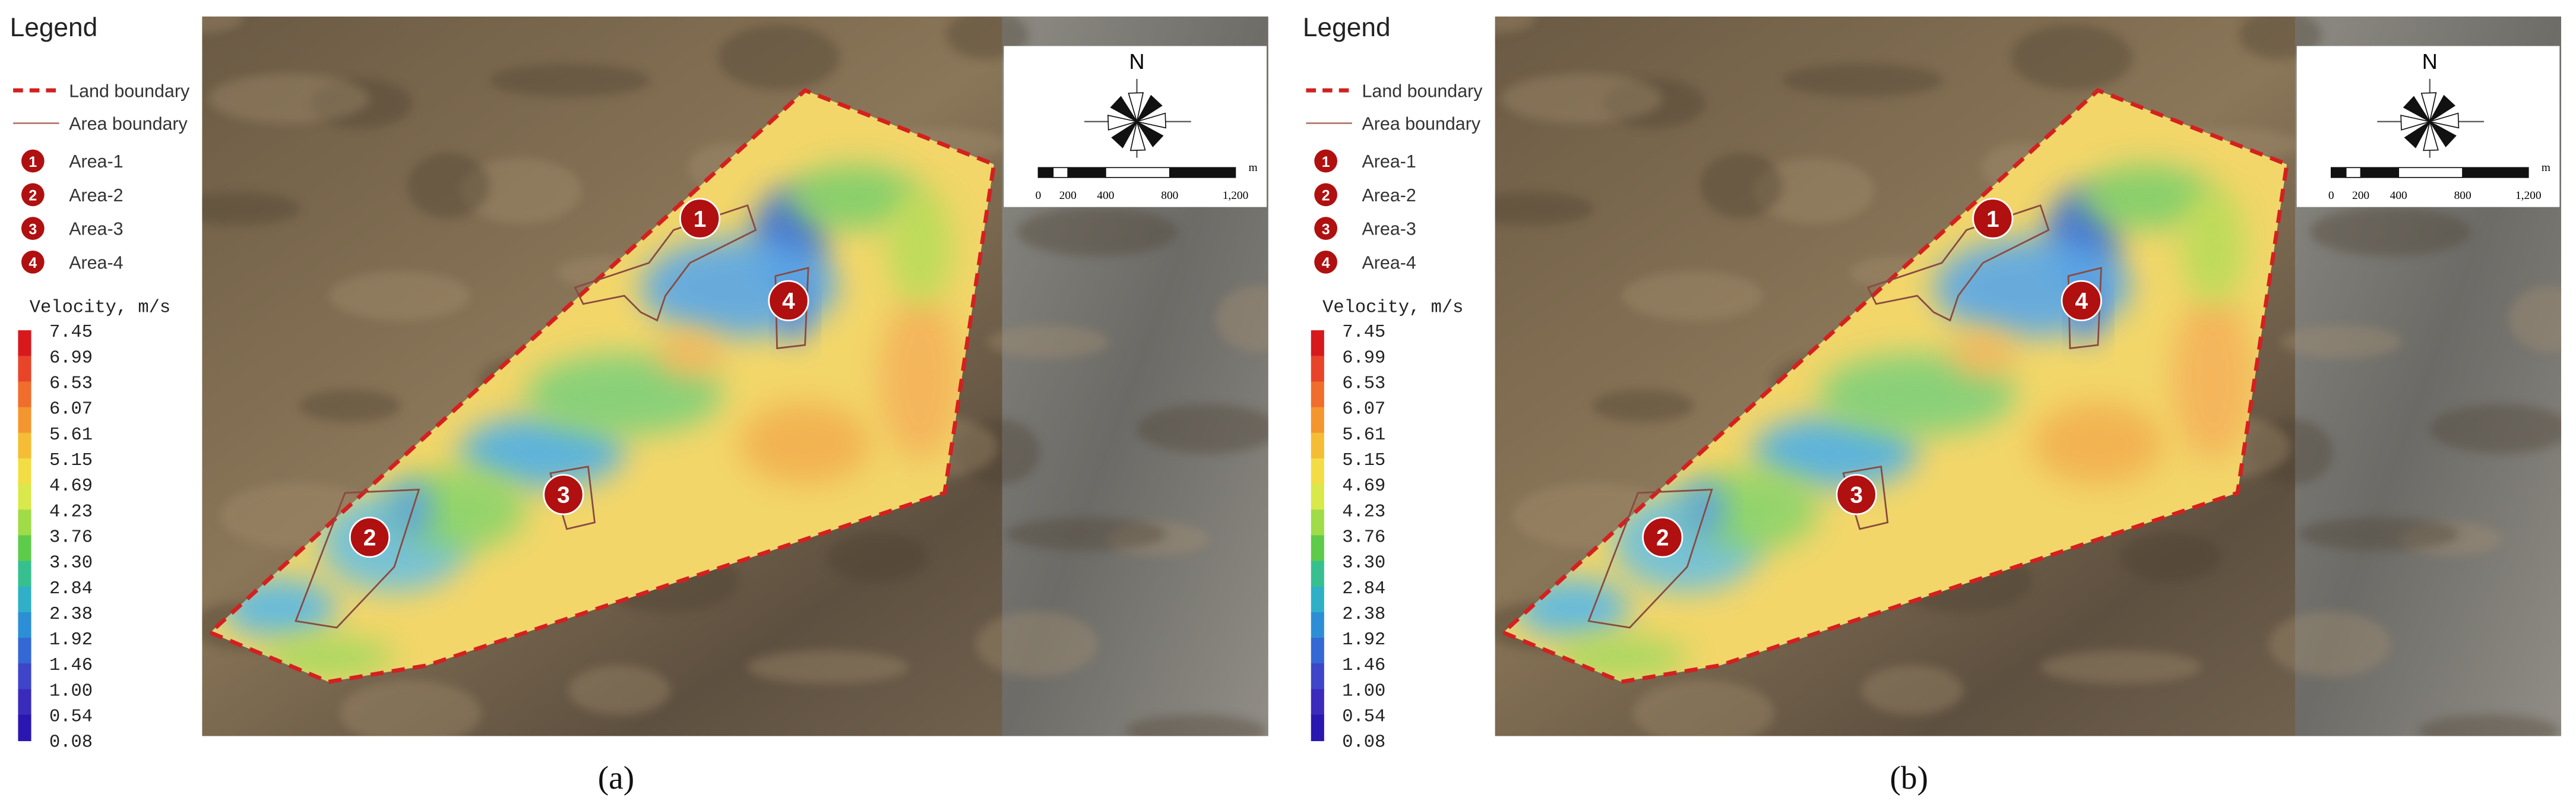  What do you see at coordinates (1253, 168) in the screenshot?
I see `scale-unit: m` at bounding box center [1253, 168].